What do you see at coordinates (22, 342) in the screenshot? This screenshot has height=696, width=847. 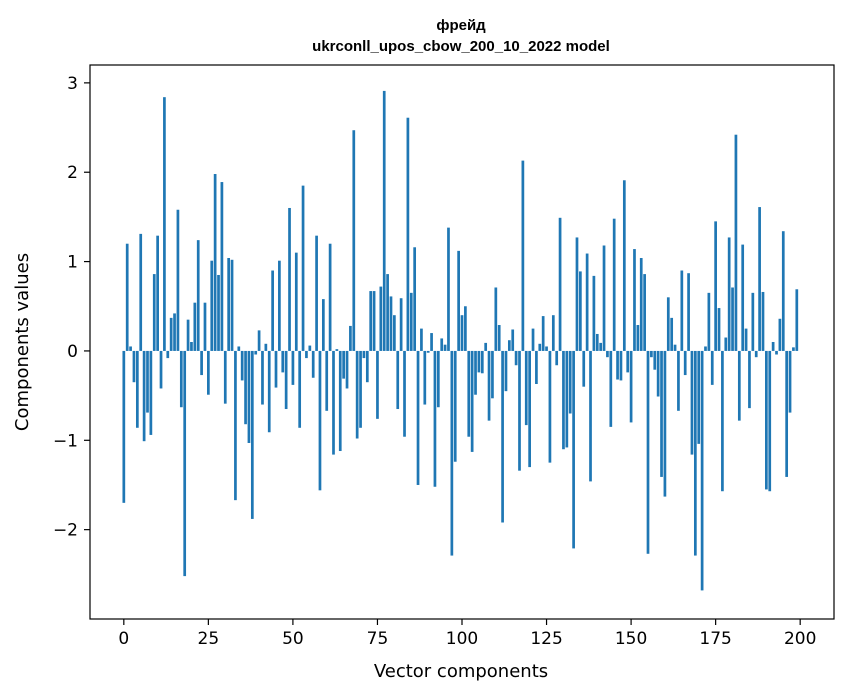 I see `y-axis-label: Components values` at bounding box center [22, 342].